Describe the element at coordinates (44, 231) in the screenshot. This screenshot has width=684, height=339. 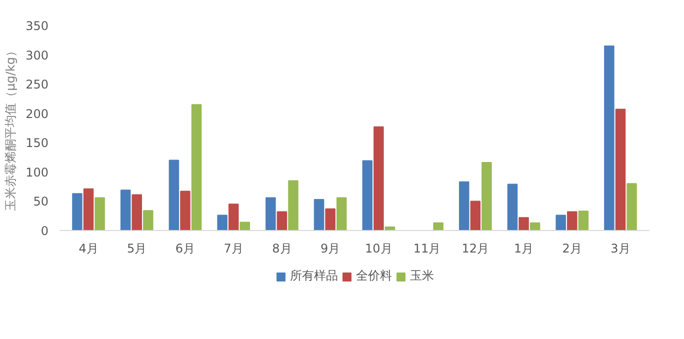
I see `y-tick-label: 0` at that location.